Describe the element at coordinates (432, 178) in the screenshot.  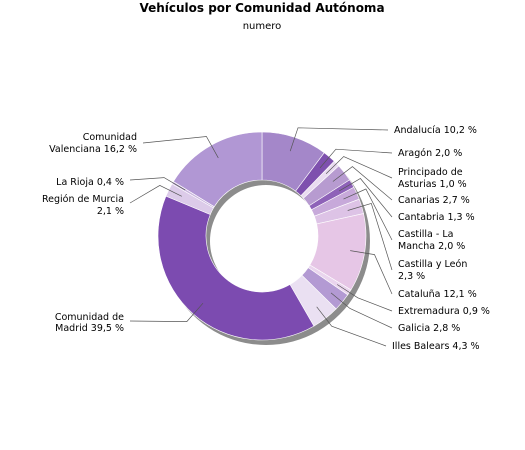
I see `slice-label: Principado de Asturias 1,0 %` at that location.